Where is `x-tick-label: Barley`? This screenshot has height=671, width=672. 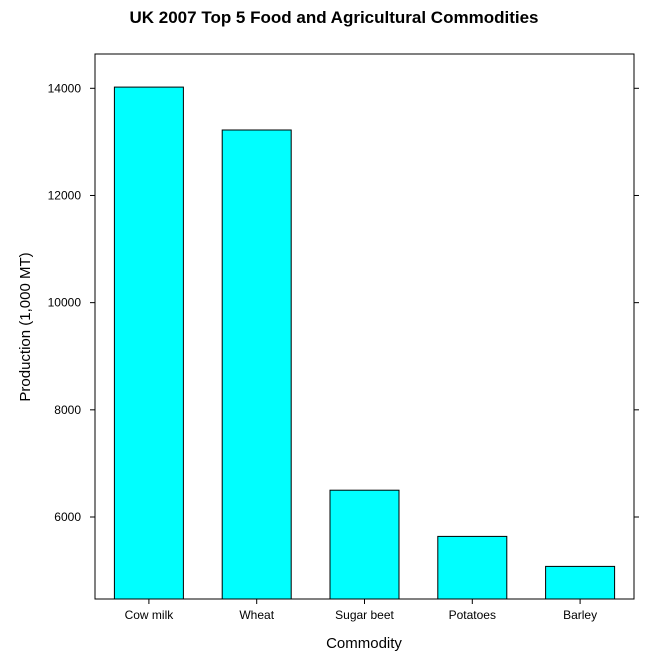
x-tick-label: Barley is located at coordinates (580, 615).